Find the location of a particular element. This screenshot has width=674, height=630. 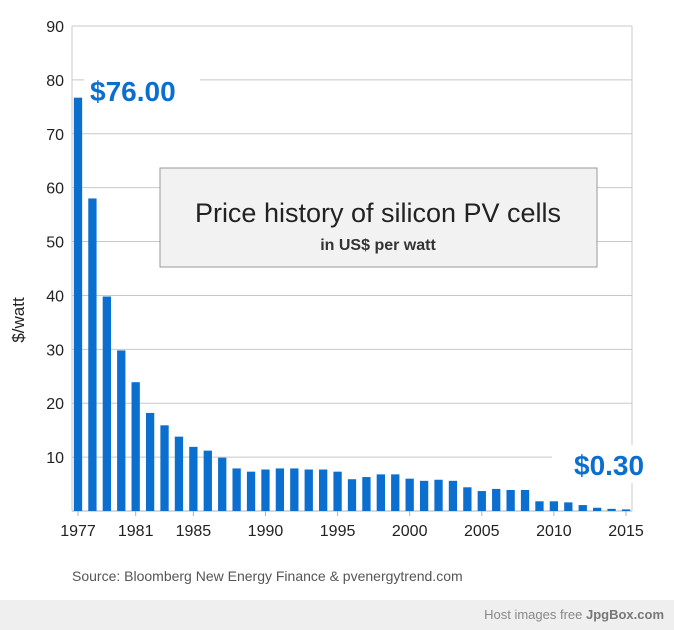

annotation-end-price: $0.30 is located at coordinates (609, 465).